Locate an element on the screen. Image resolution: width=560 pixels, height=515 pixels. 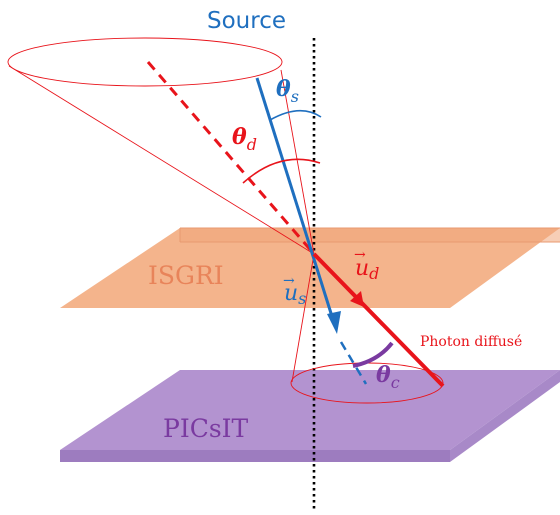
theta-d-arc is located at coordinates (281, 171).